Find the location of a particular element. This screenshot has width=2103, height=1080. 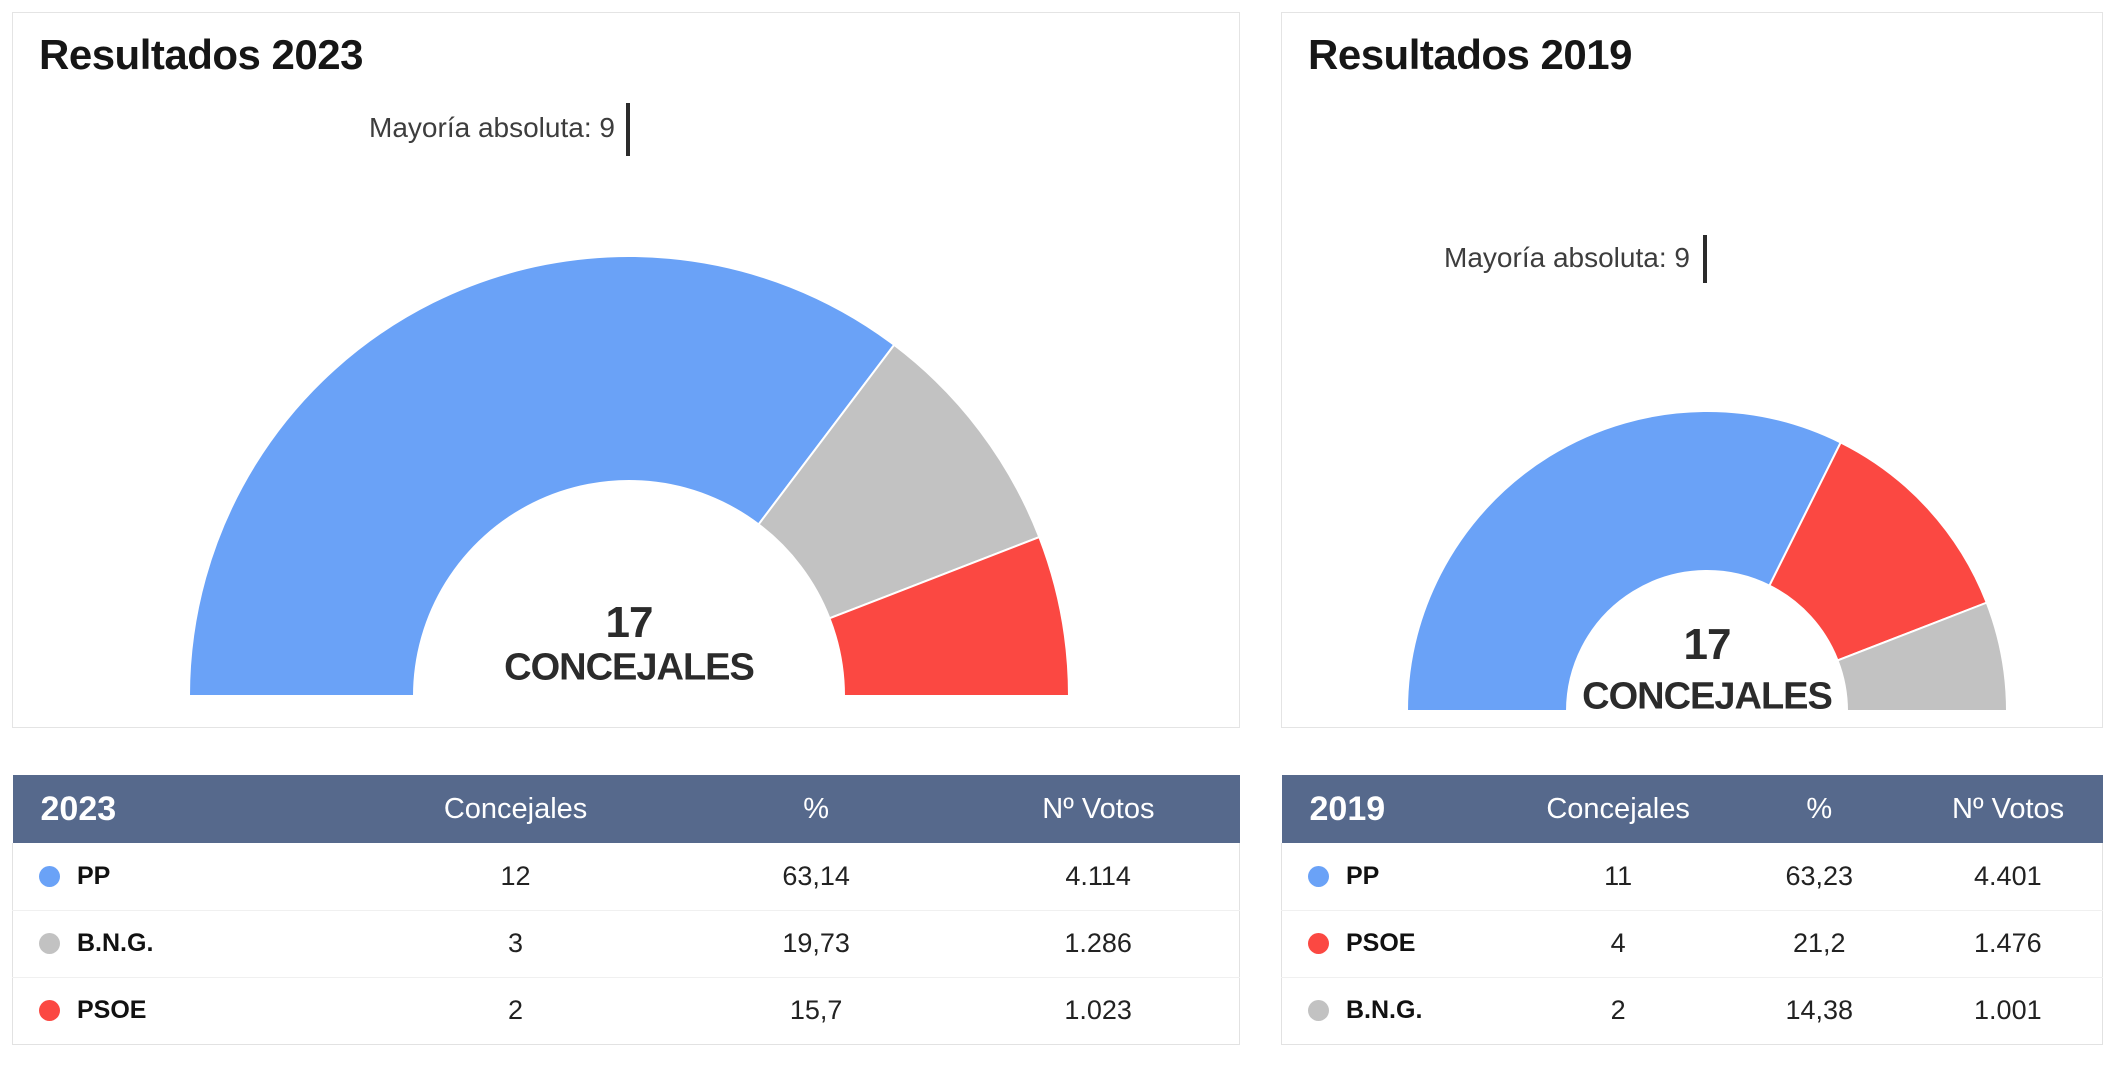

percent-value: 63,14 is located at coordinates (816, 875).